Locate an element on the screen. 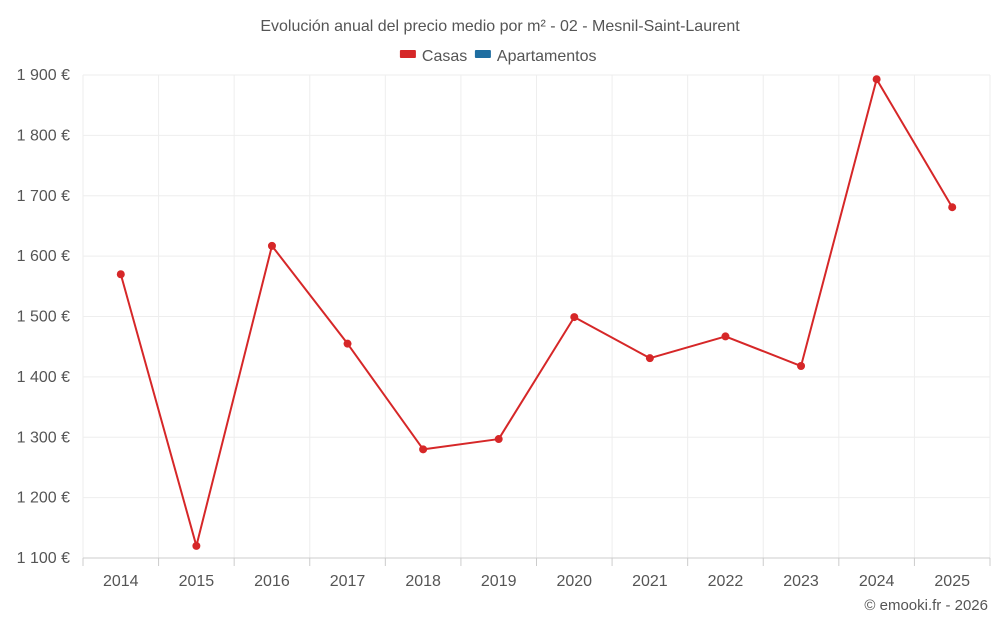 This screenshot has height=625, width=1000. data-point-2018 is located at coordinates (423, 449).